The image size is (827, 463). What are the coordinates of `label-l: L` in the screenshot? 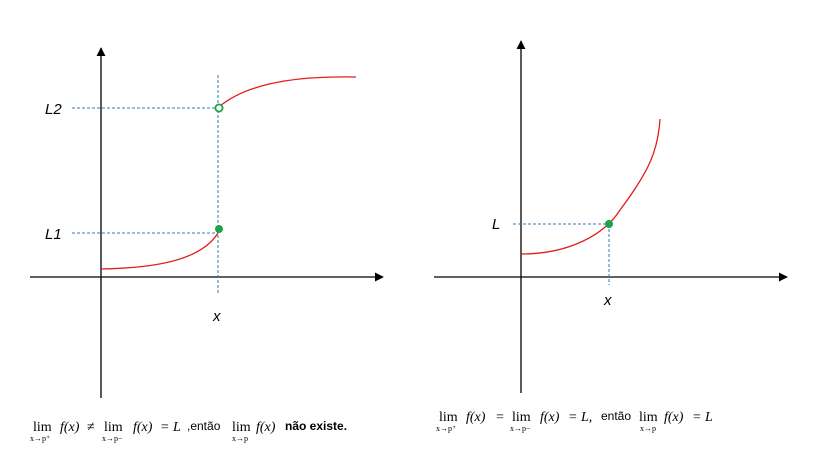 It's located at (496, 224).